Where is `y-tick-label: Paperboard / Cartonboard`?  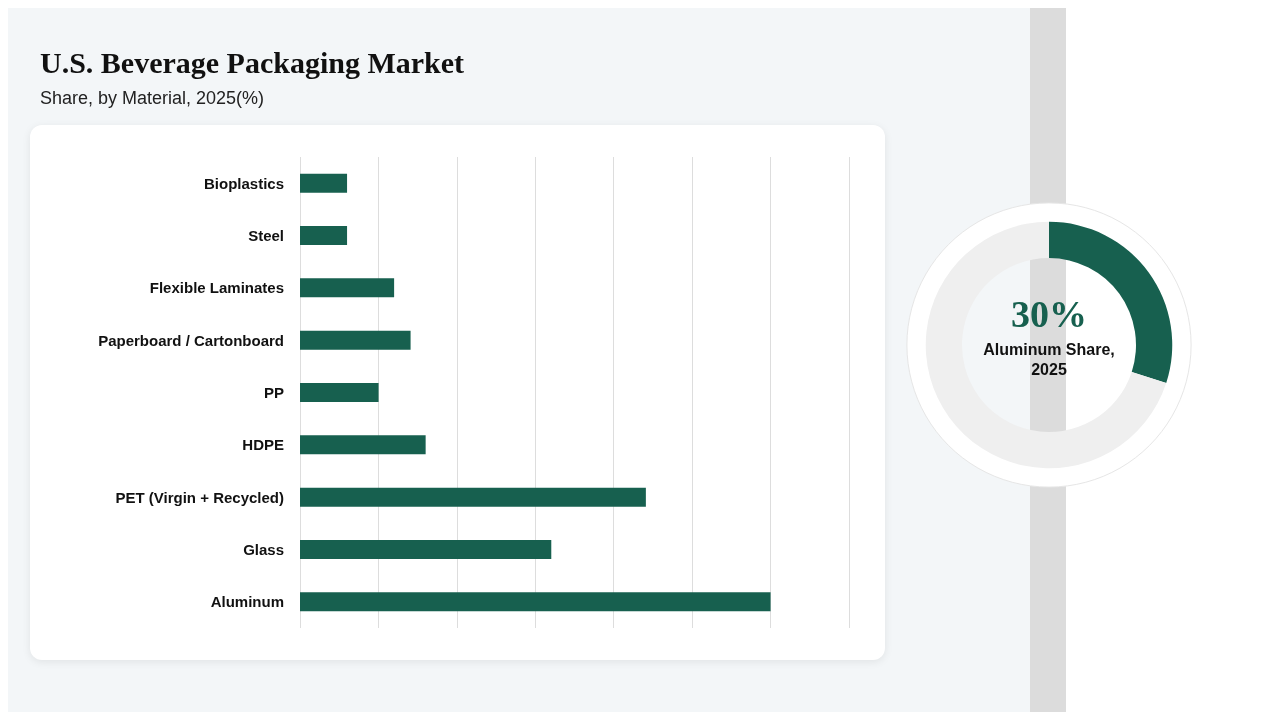 y-tick-label: Paperboard / Cartonboard is located at coordinates (191, 340).